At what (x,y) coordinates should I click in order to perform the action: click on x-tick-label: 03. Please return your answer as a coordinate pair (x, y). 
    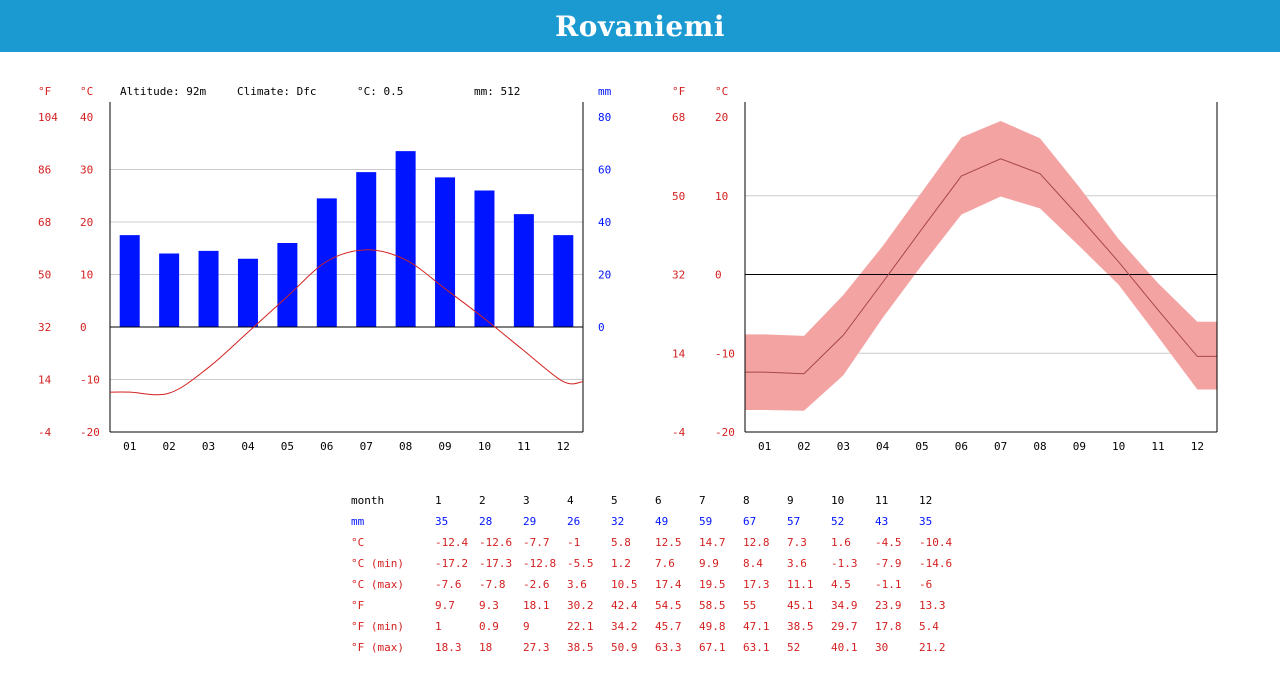
    Looking at the image, I should click on (843, 446).